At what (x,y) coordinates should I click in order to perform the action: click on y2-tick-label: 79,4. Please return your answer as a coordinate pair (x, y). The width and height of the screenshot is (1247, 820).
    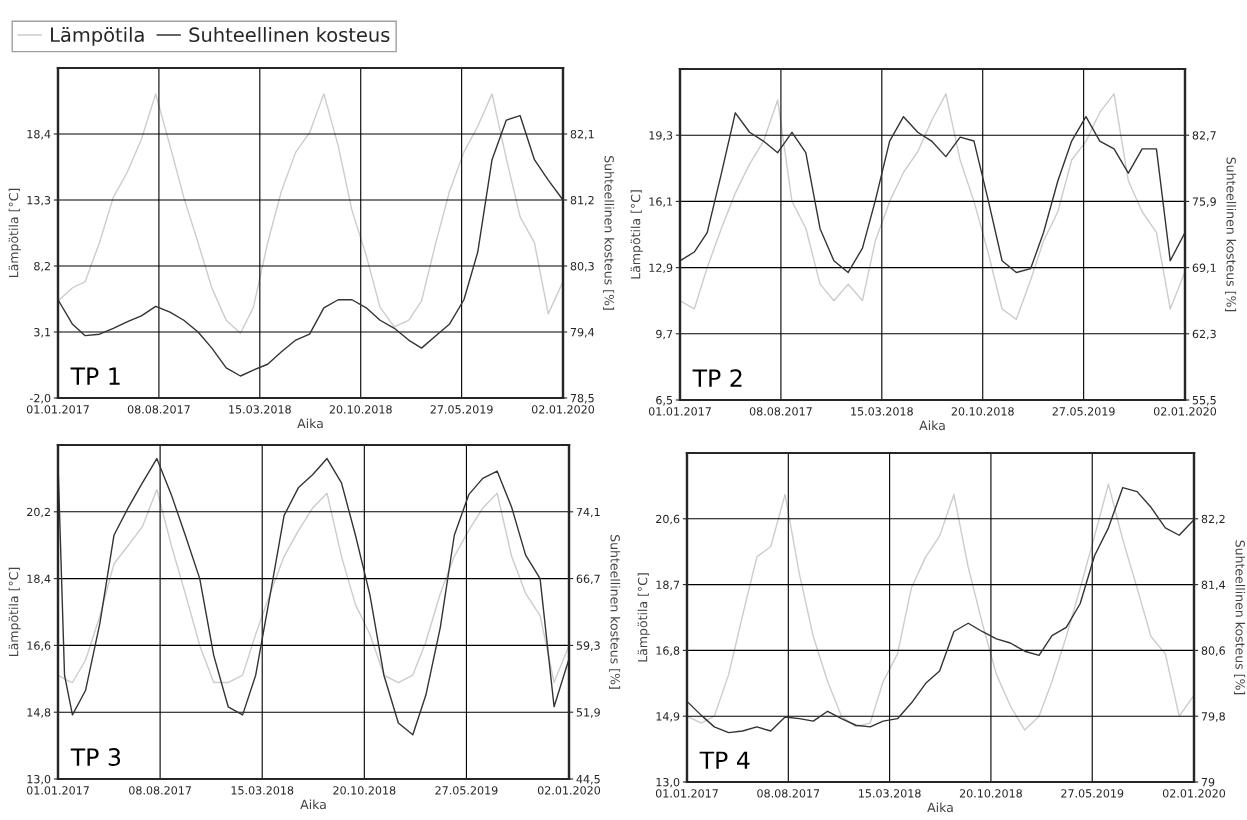
    Looking at the image, I should click on (582, 332).